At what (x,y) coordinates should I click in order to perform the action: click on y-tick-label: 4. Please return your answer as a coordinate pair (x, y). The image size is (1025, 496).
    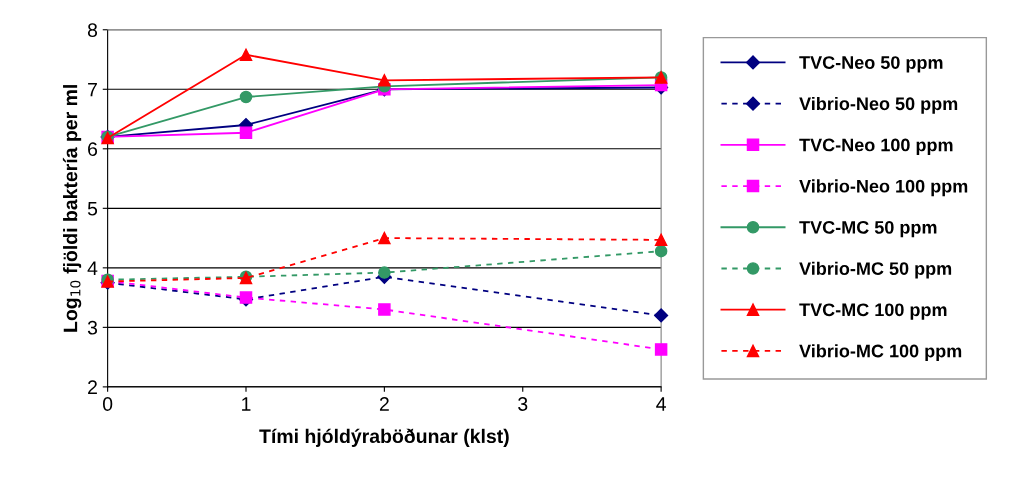
    Looking at the image, I should click on (92, 268).